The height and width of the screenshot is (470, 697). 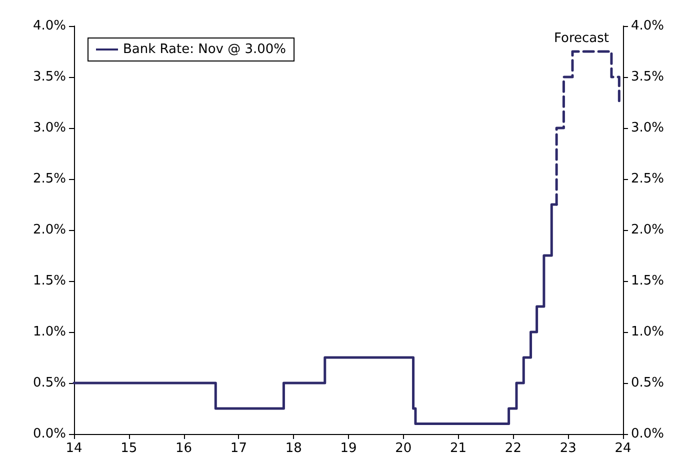 I want to click on x-tick-label: 21, so click(x=458, y=448).